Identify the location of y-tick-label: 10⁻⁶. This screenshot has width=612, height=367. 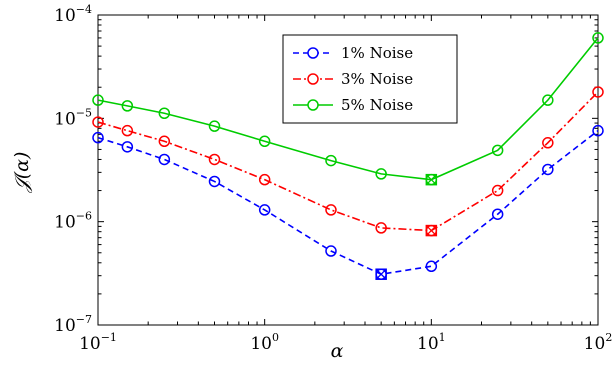
(73, 221).